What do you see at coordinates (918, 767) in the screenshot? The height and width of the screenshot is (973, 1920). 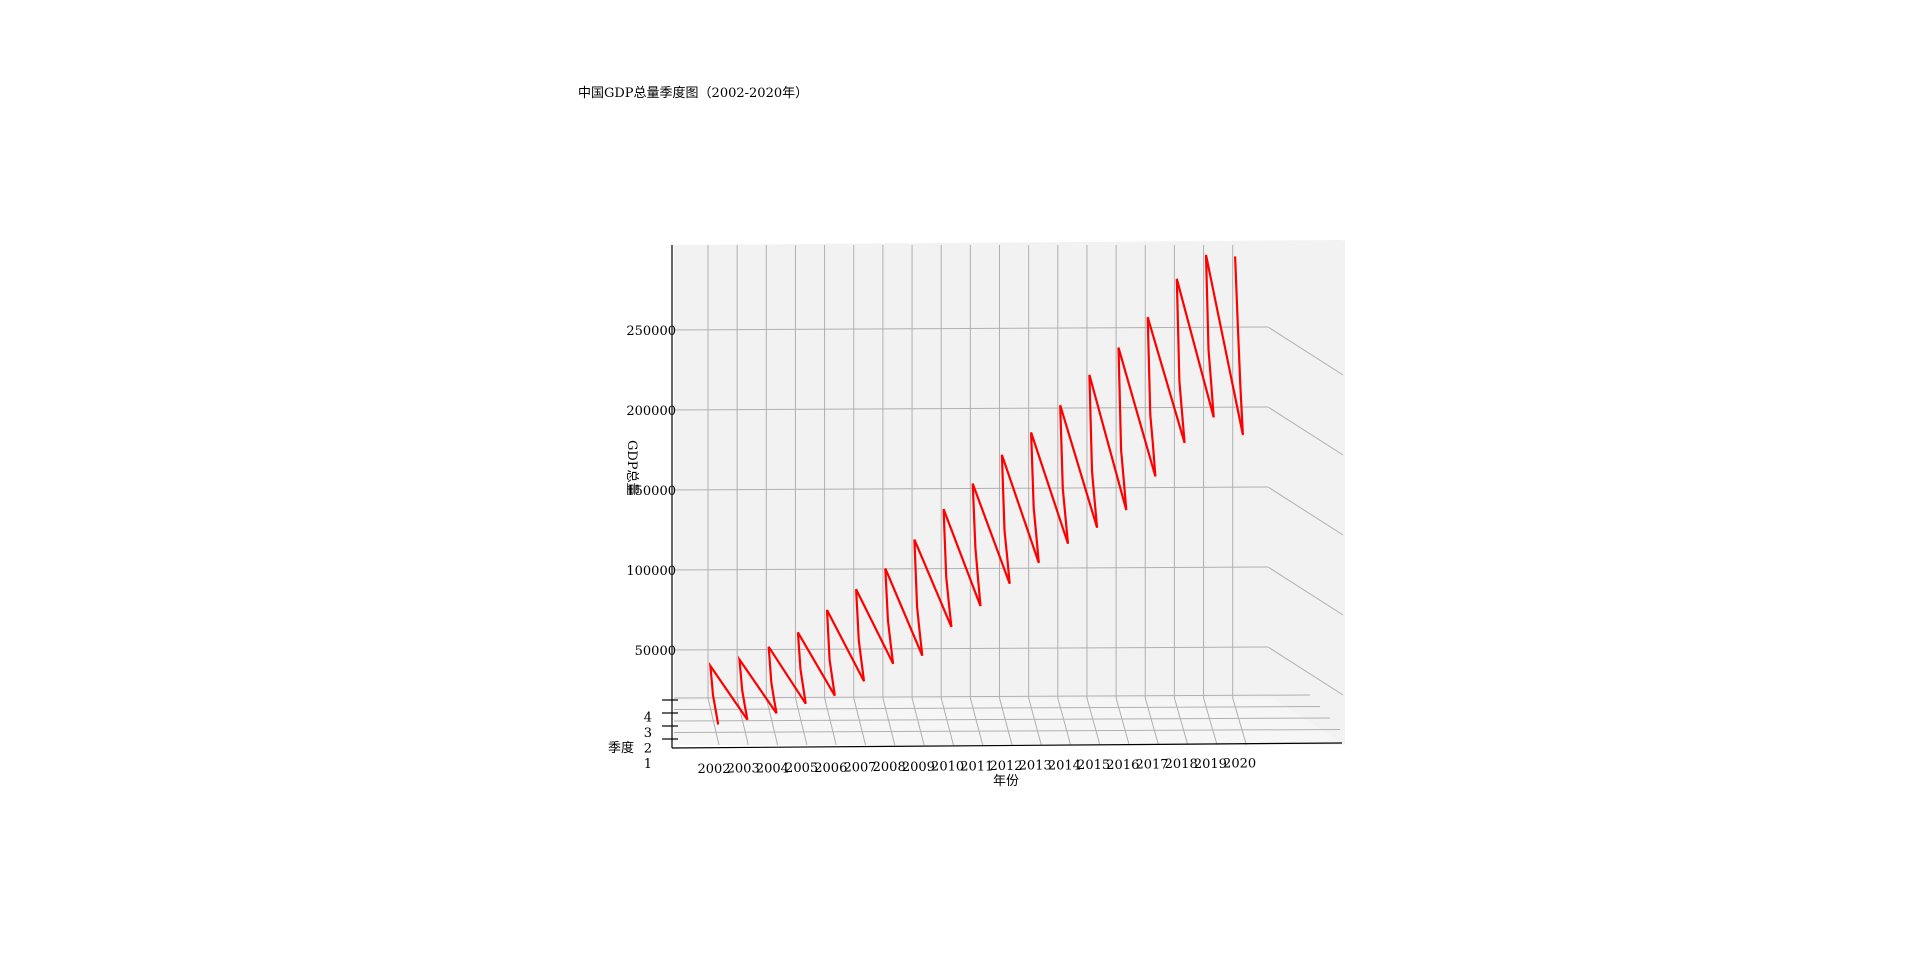 I see `x-tick-label: 2009` at bounding box center [918, 767].